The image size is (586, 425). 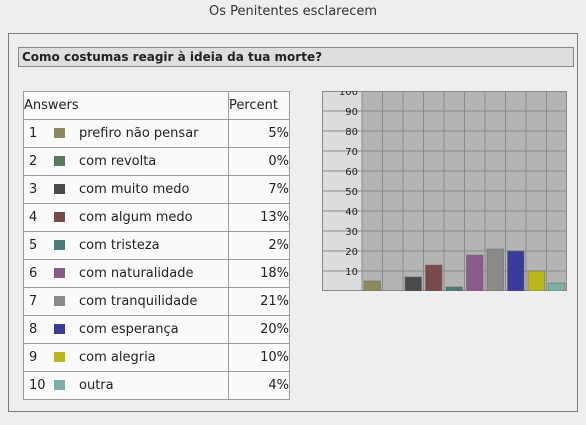 I want to click on table-row: 7 com tranquilidade 21%, so click(x=156, y=301).